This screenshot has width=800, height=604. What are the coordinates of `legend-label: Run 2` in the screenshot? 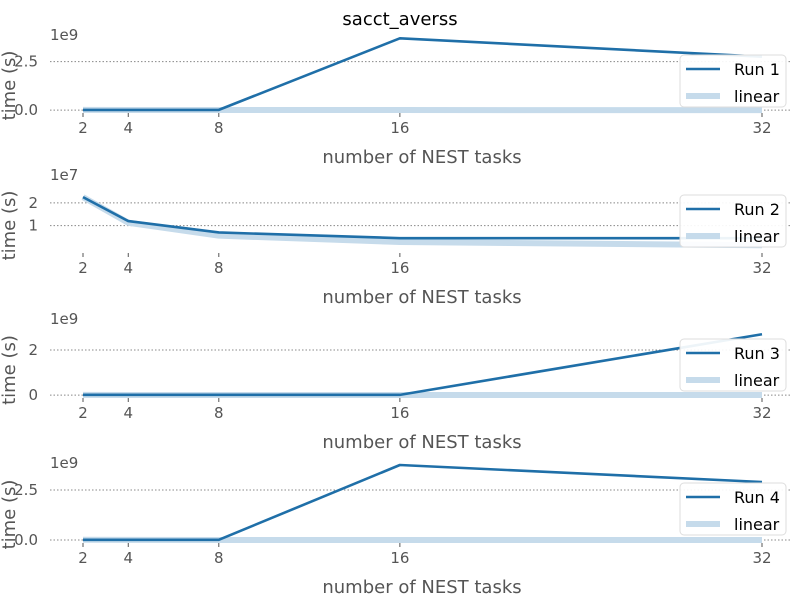 It's located at (757, 209).